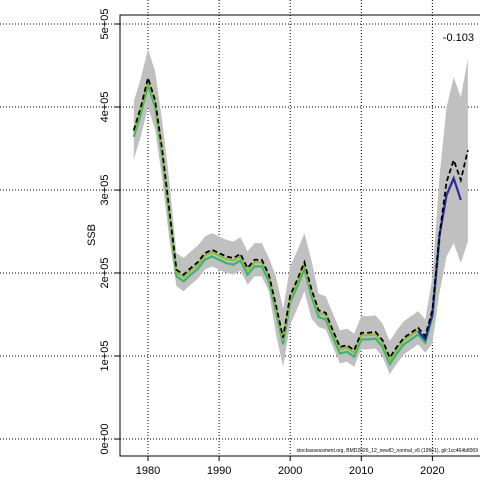  What do you see at coordinates (105, 107) in the screenshot?
I see `y-tick-label: 4e+05` at bounding box center [105, 107].